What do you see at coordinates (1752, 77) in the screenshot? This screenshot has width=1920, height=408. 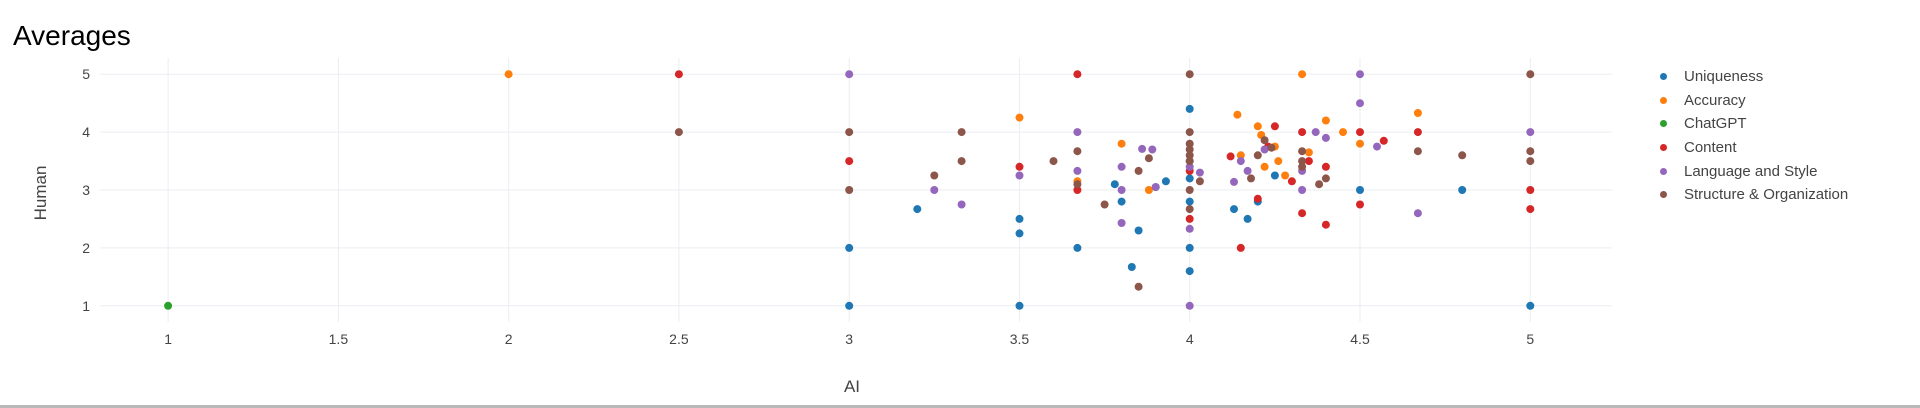 I see `legend-item-uniqueness: Uniqueness` at bounding box center [1752, 77].